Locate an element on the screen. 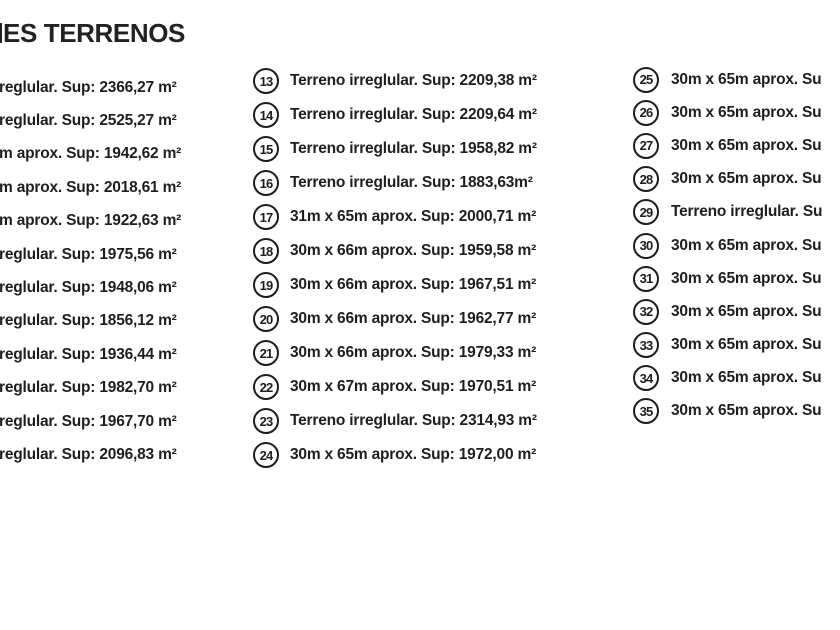 This screenshot has width=840, height=630. terrain-item-label: reglular. Sup: 1967,70 m² is located at coordinates (88, 421).